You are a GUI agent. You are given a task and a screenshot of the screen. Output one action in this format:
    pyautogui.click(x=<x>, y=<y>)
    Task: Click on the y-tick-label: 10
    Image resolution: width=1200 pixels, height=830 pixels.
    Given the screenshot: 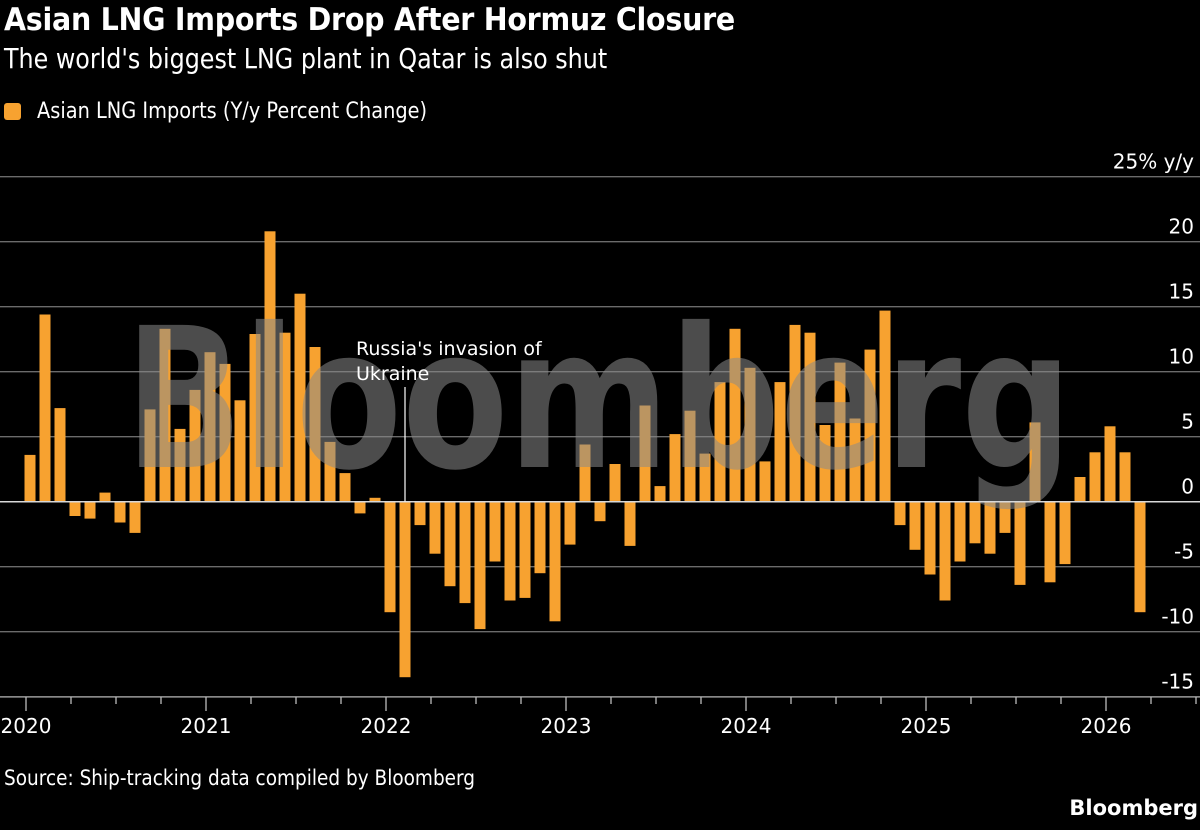 What is the action you would take?
    pyautogui.click(x=1181, y=357)
    